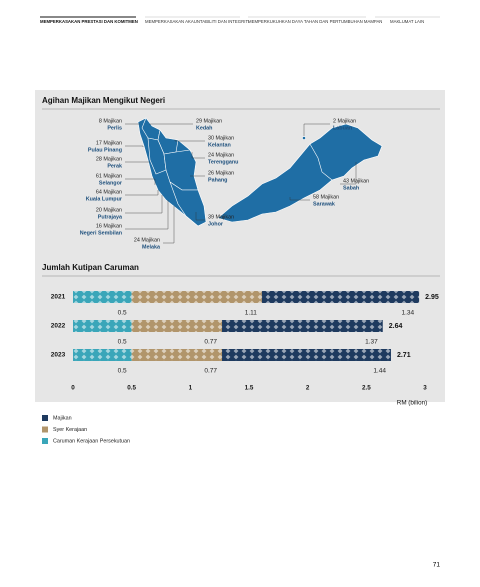 This screenshot has width=480, height=587. Describe the element at coordinates (396, 326) in the screenshot. I see `total-label: 2.64` at that location.